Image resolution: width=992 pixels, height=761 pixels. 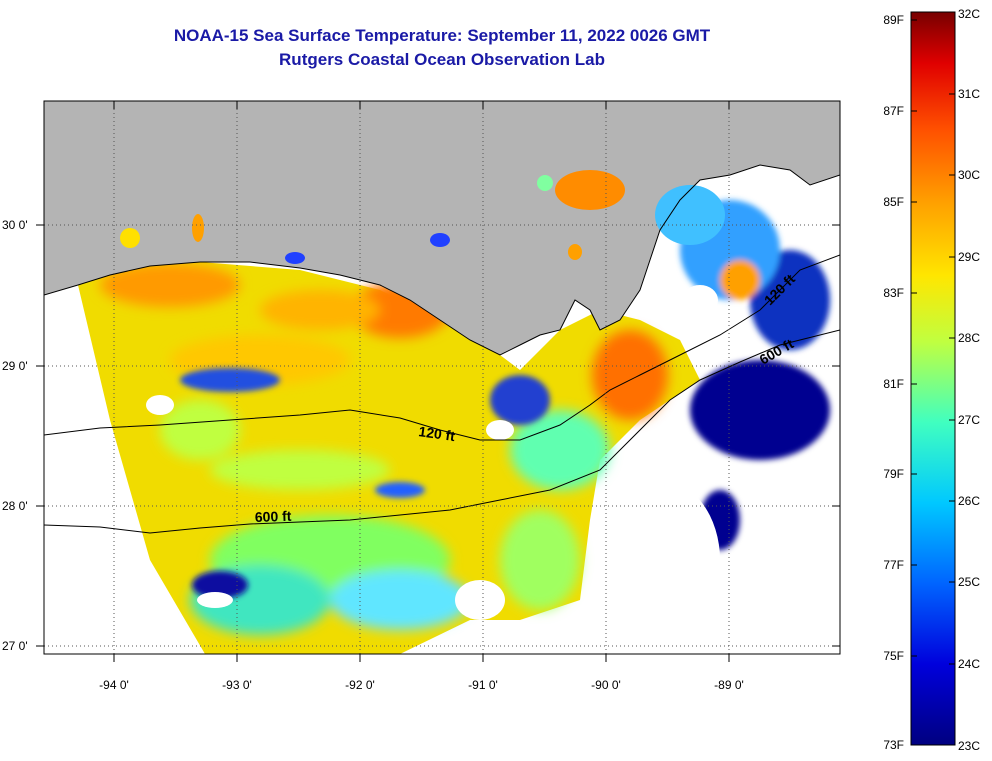 What do you see at coordinates (237, 685) in the screenshot?
I see `x-tick-label: -93 0'` at bounding box center [237, 685].